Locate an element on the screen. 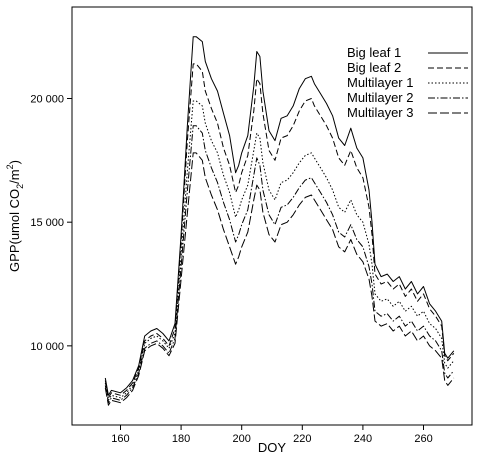  legend-label: Big leaf 2 is located at coordinates (374, 67).